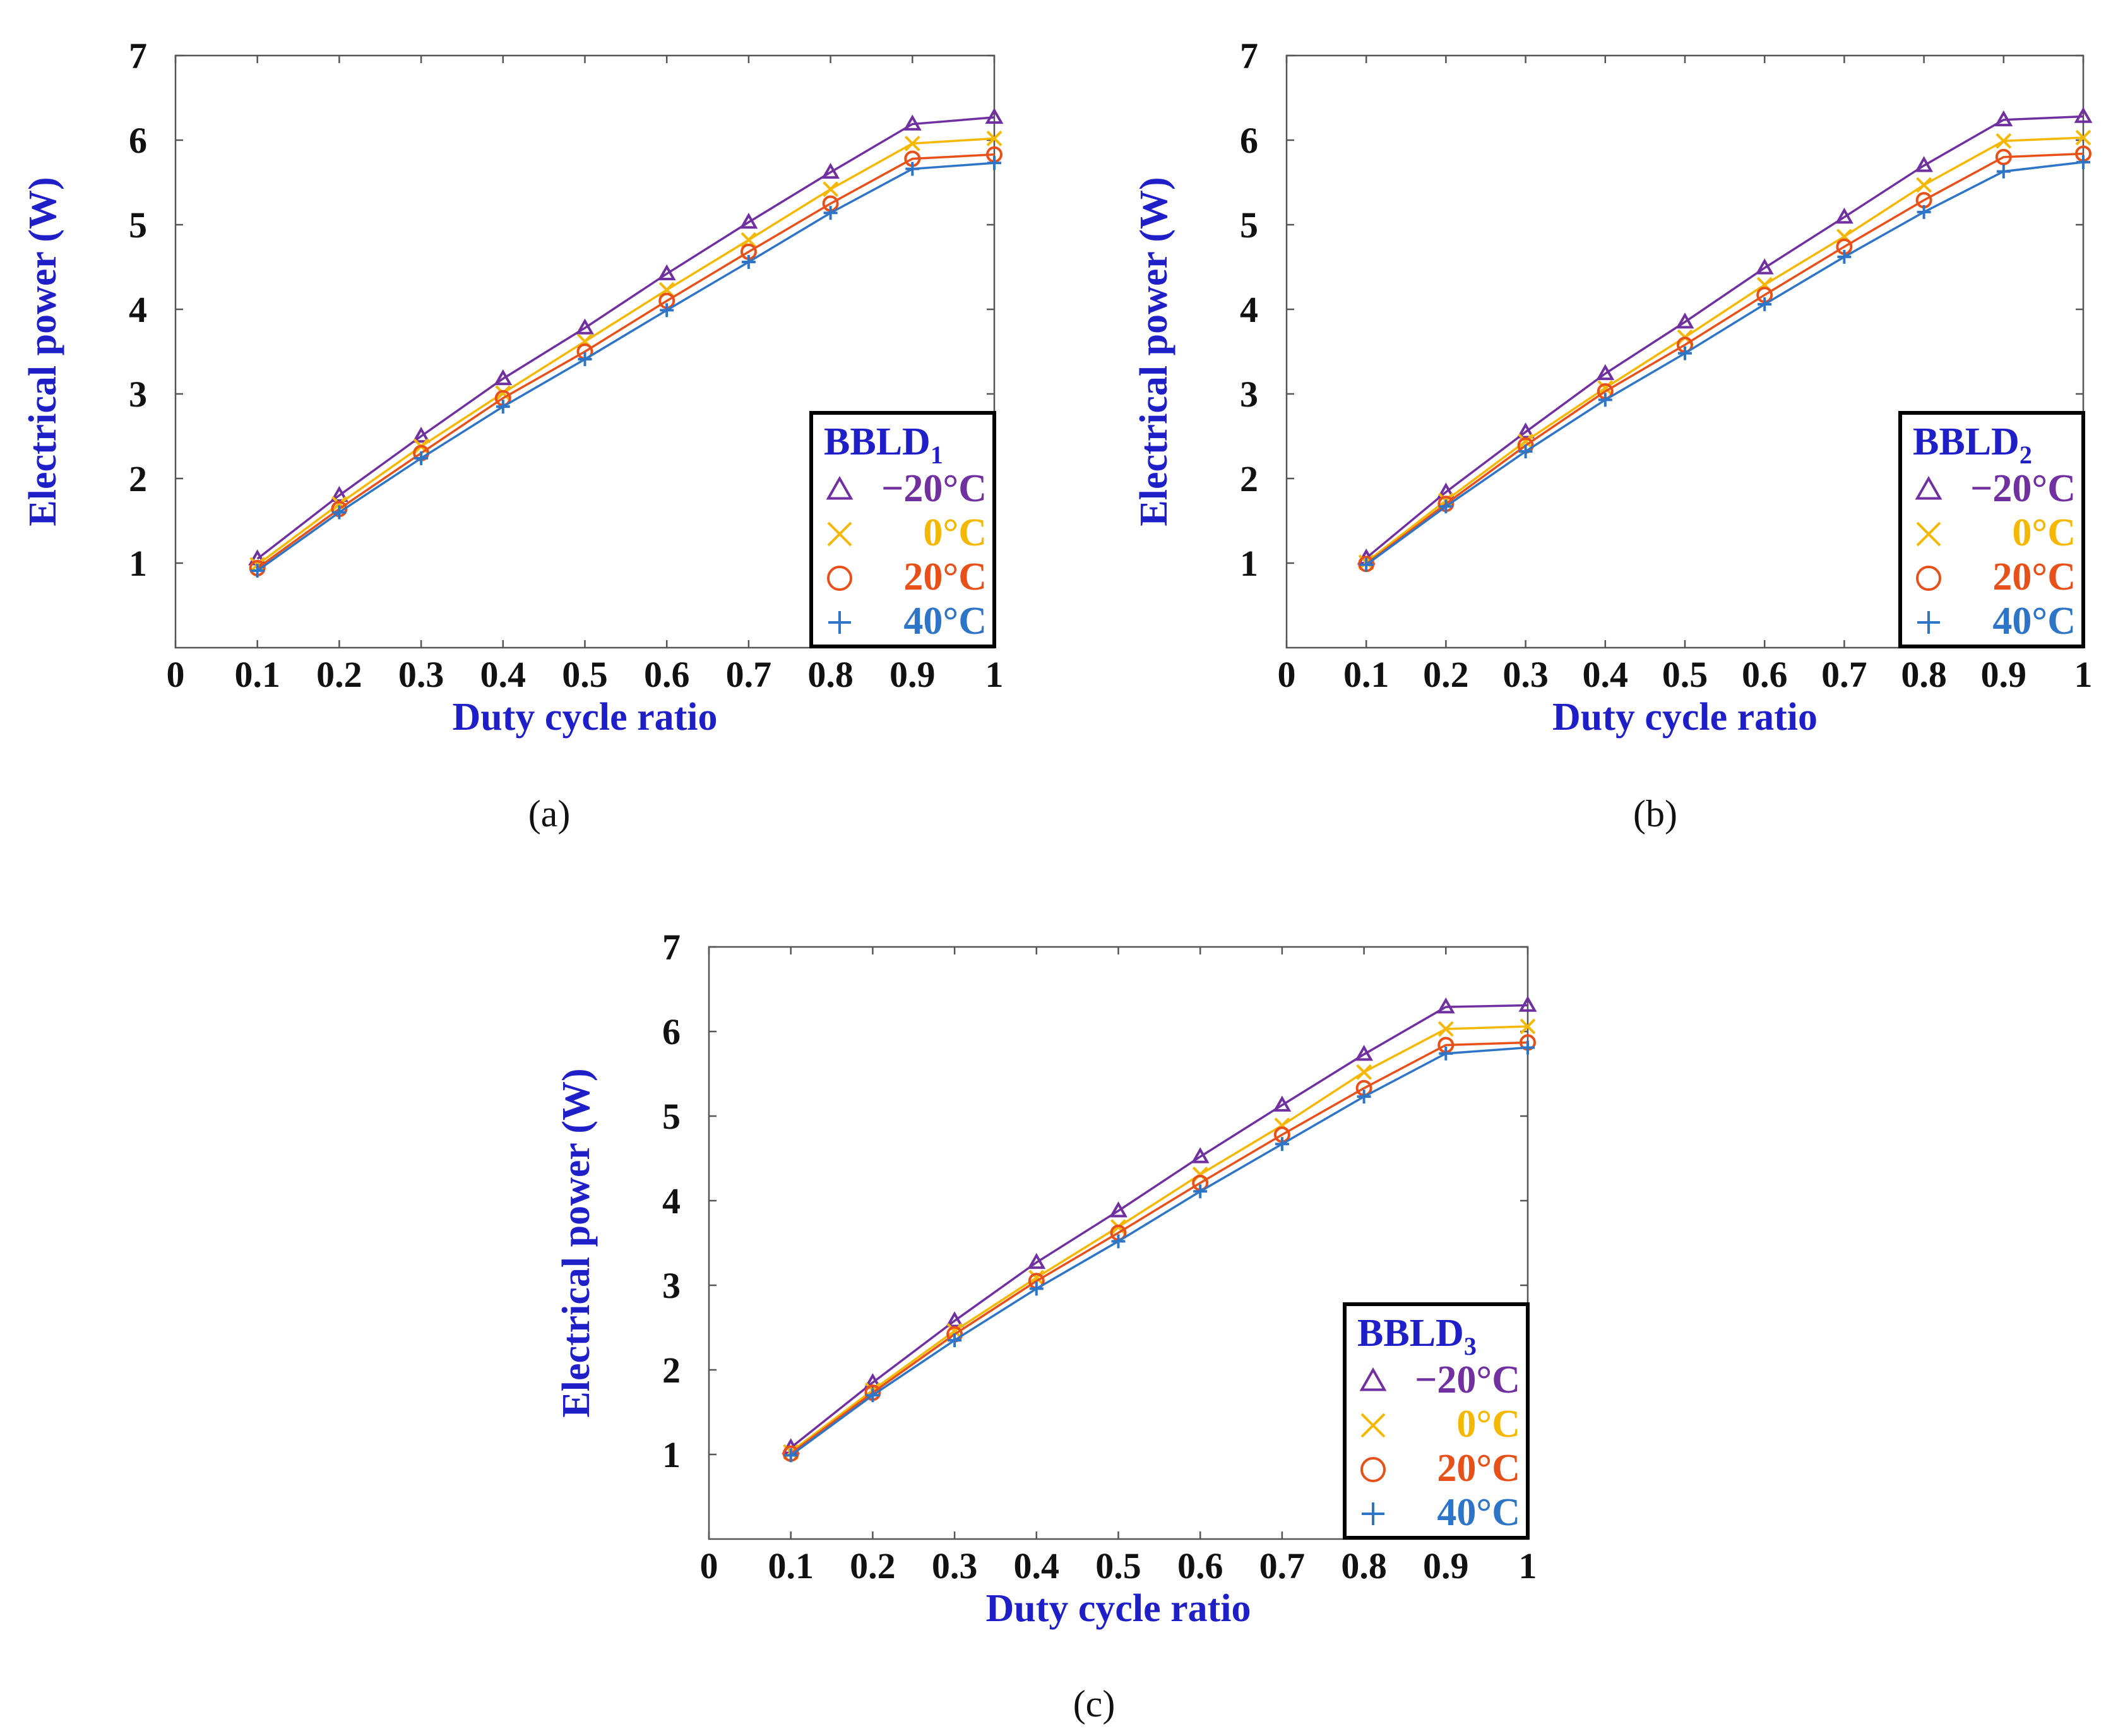 The image size is (2118, 1736). What do you see at coordinates (1655, 814) in the screenshot?
I see `panel-caption-b: (b)` at bounding box center [1655, 814].